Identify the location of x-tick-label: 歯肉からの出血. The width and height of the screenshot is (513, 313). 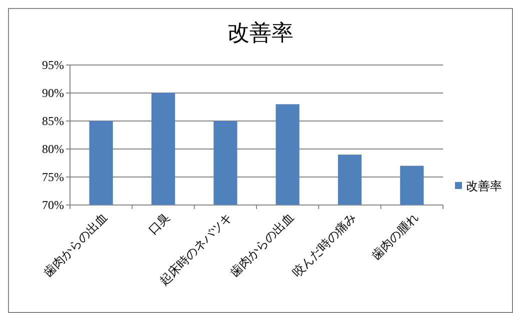
(75, 245).